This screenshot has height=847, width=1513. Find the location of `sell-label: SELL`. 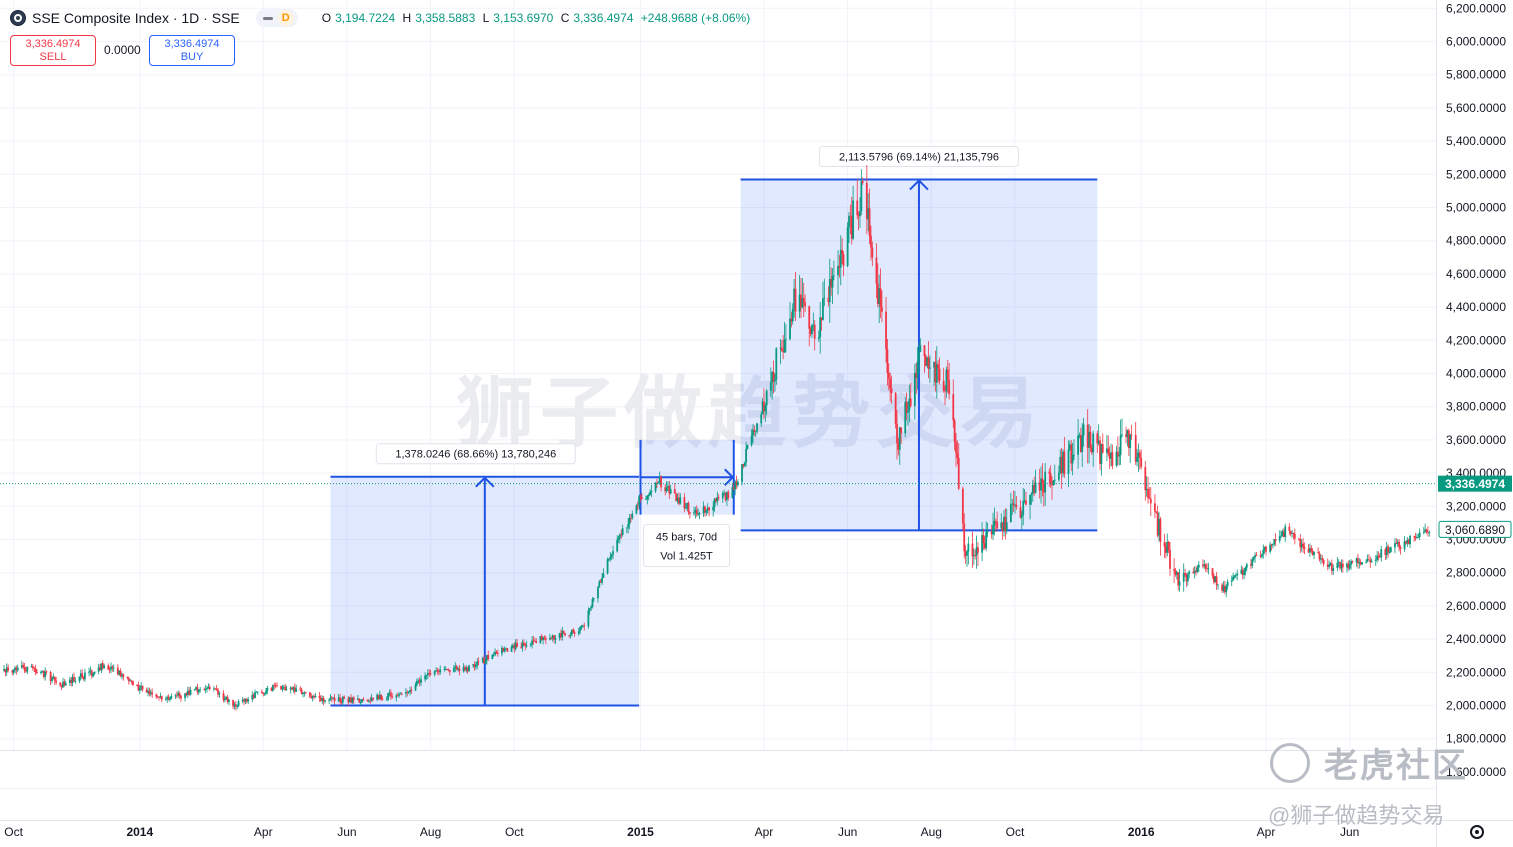

sell-label: SELL is located at coordinates (53, 56).